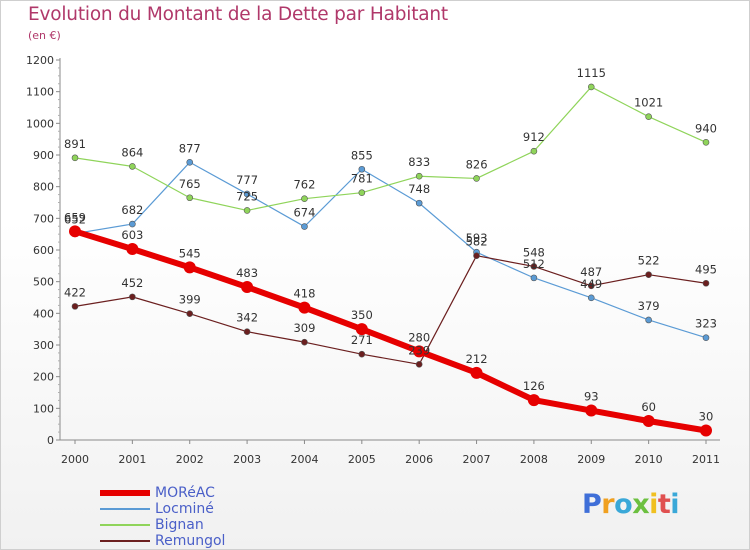 The image size is (750, 550). I want to click on data-label: 522, so click(649, 261).